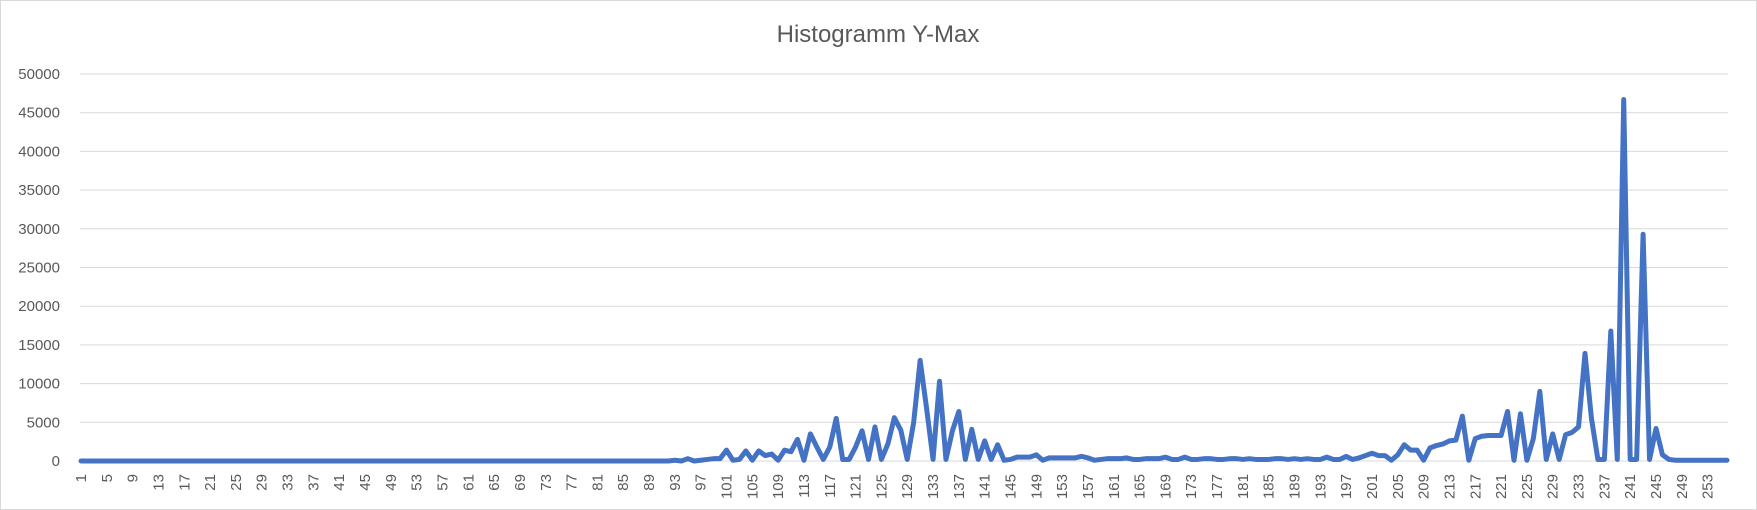  What do you see at coordinates (804, 486) in the screenshot?
I see `x-tick-label: 113` at bounding box center [804, 486].